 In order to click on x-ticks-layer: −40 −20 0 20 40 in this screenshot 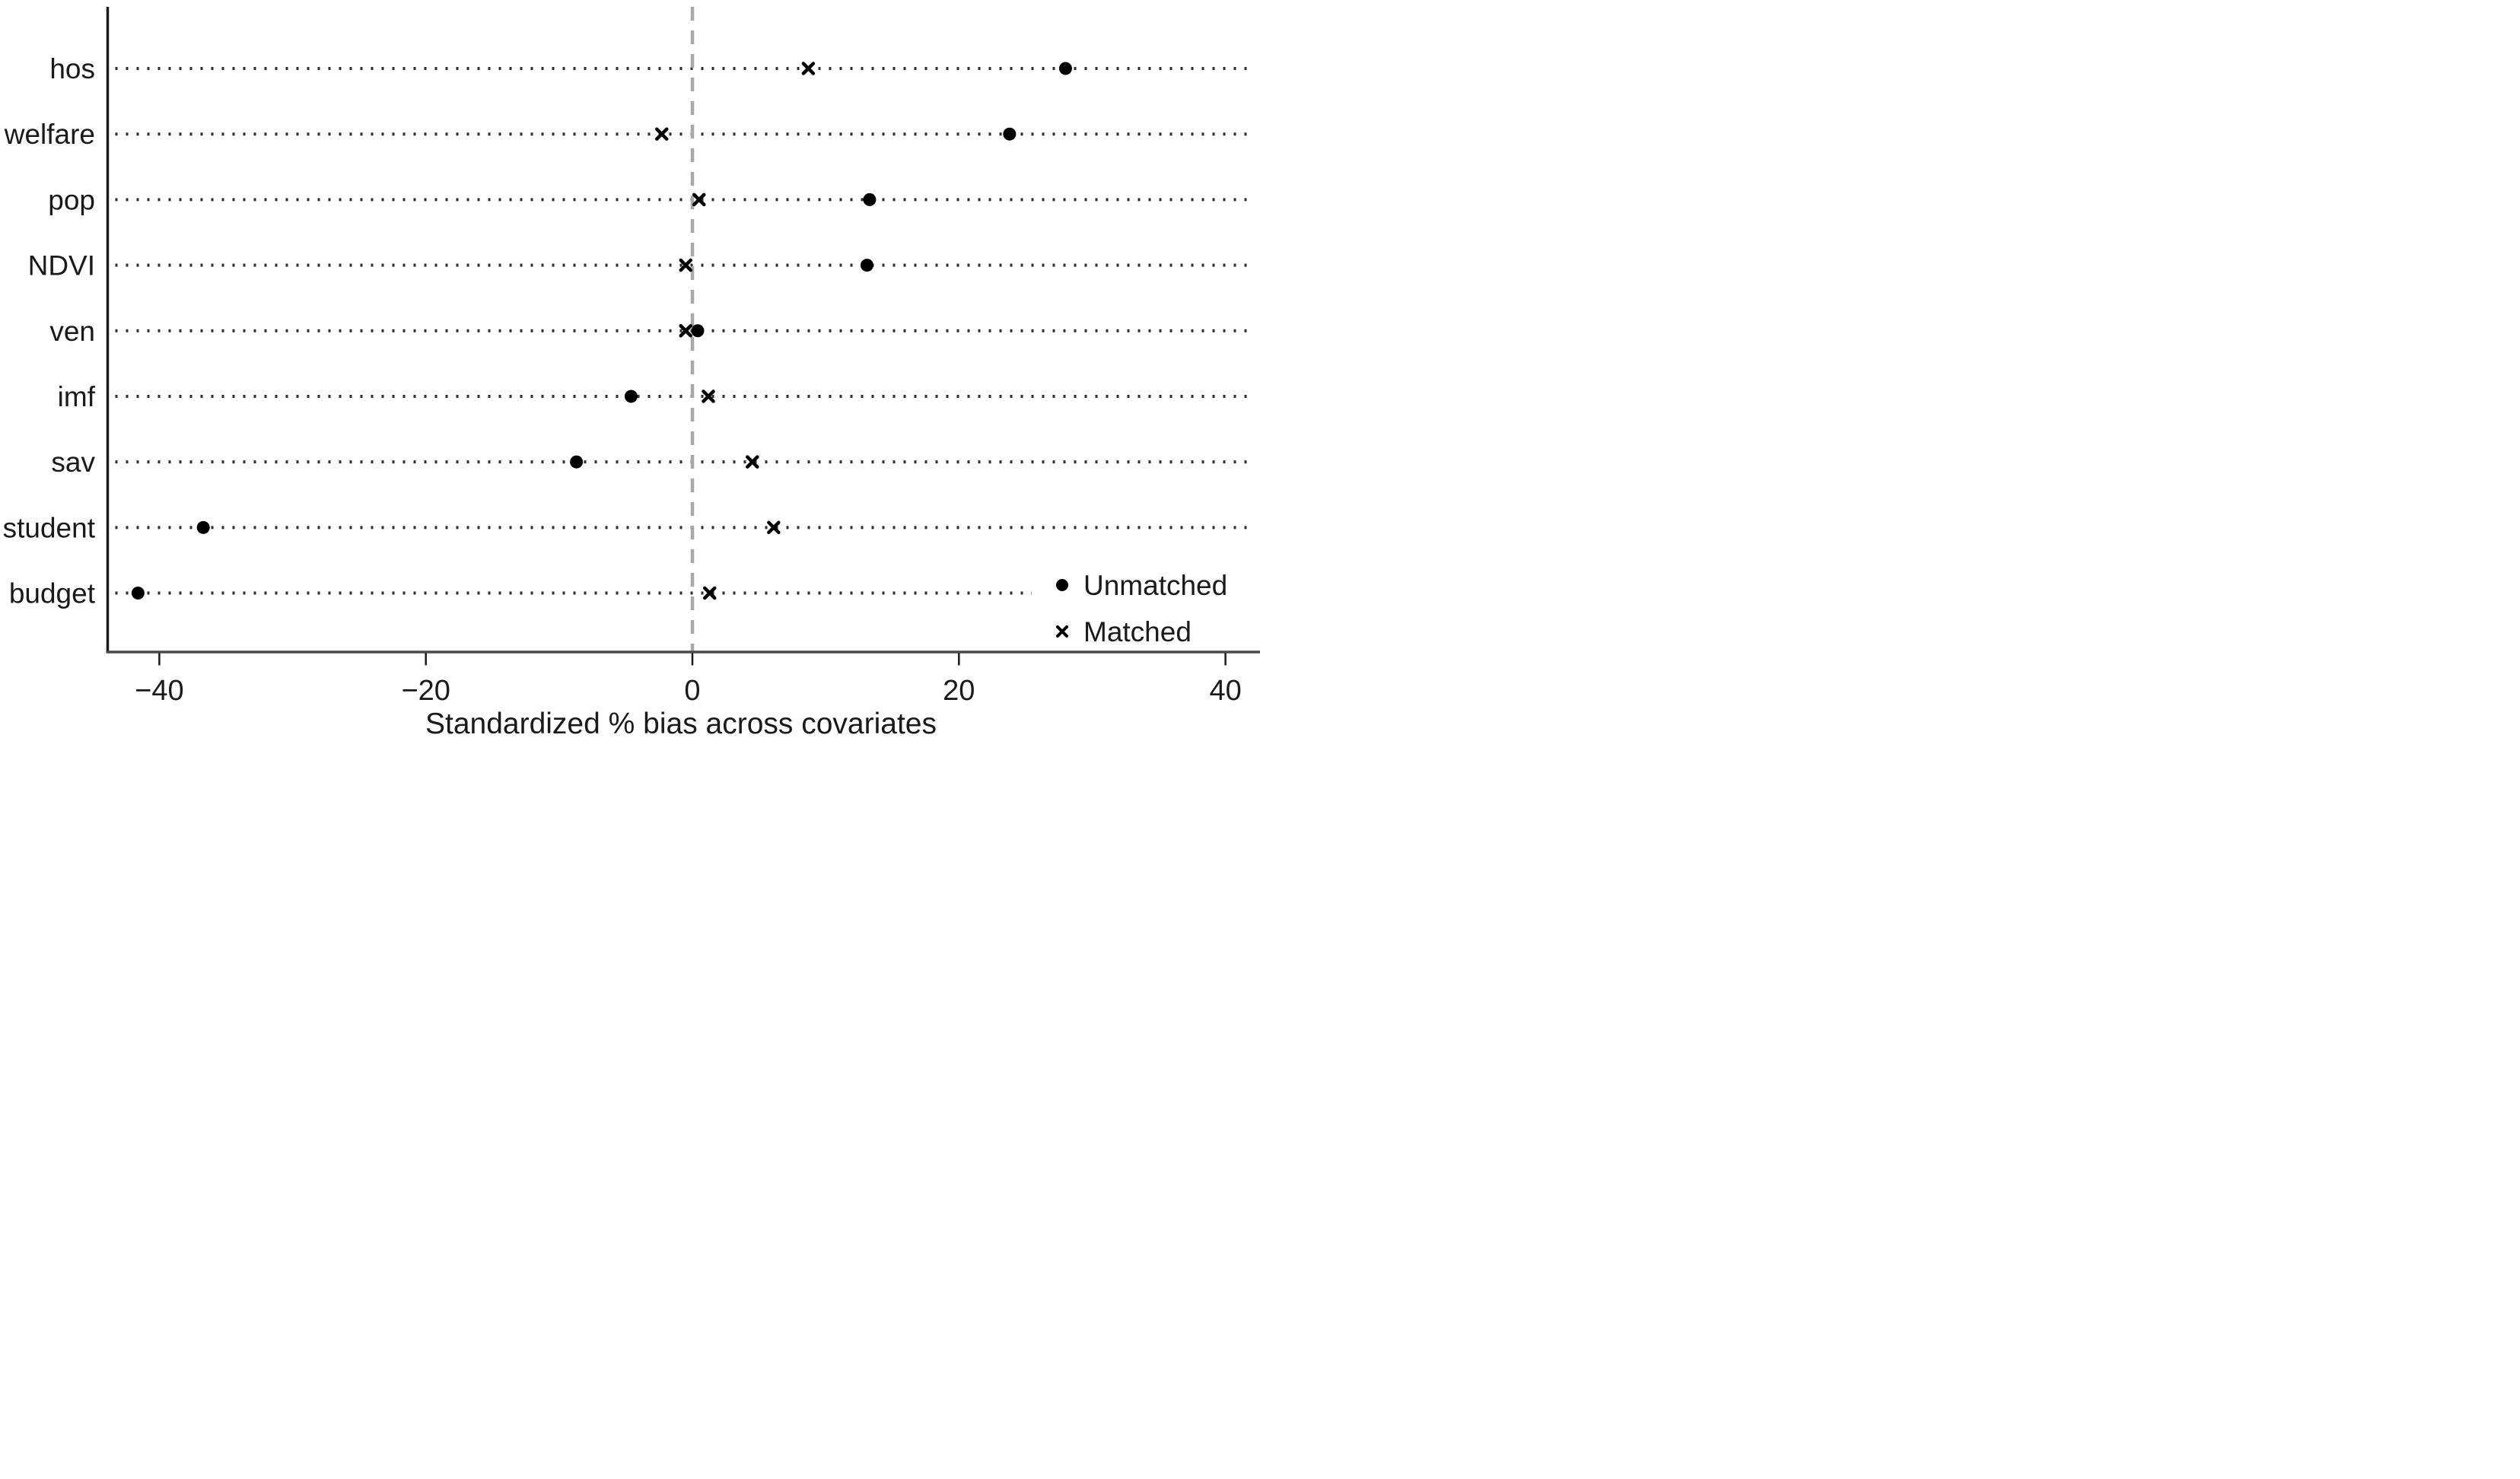, I will do `click(688, 680)`.